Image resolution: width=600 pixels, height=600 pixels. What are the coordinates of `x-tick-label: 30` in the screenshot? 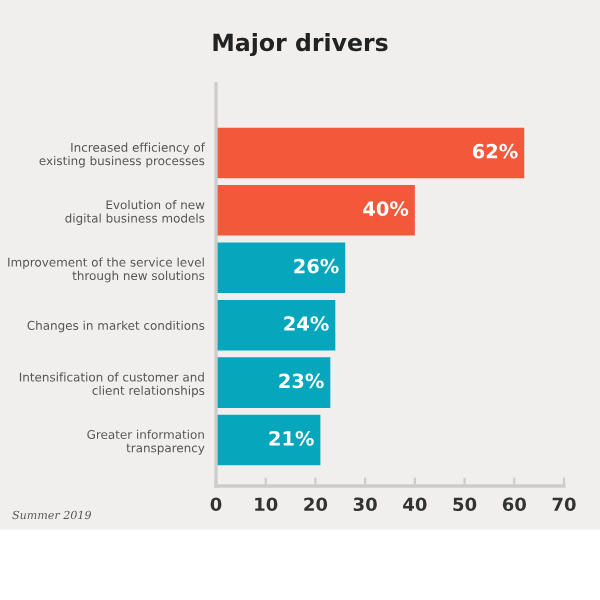 It's located at (365, 504).